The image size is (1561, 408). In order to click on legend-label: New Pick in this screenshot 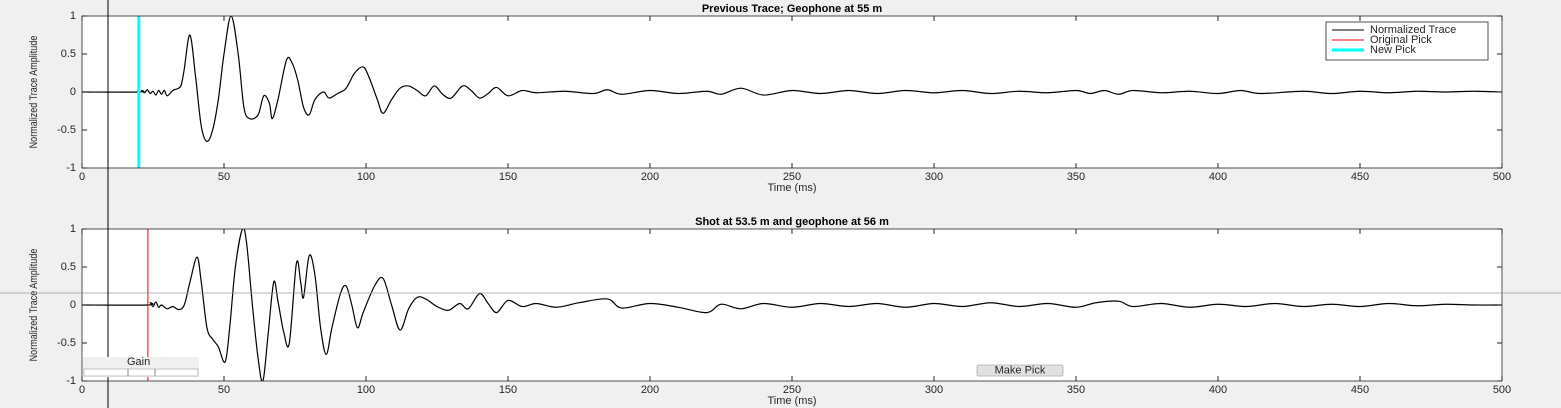, I will do `click(1393, 50)`.